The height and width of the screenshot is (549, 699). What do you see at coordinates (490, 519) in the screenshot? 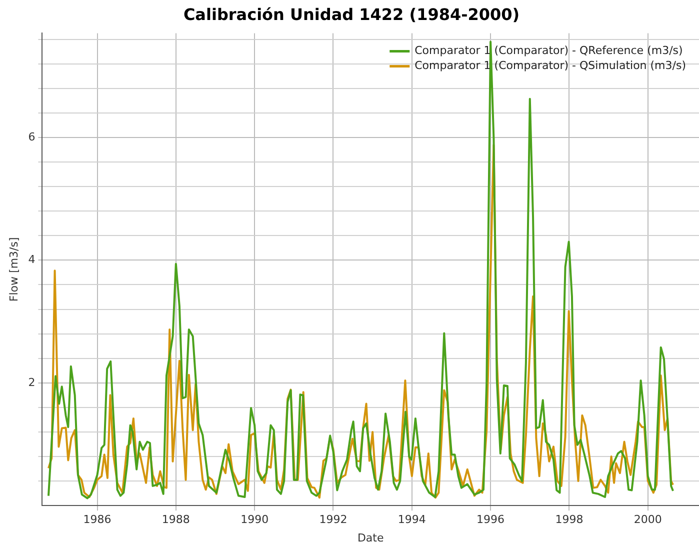
I see `x-tick-label: 1996` at bounding box center [490, 519].